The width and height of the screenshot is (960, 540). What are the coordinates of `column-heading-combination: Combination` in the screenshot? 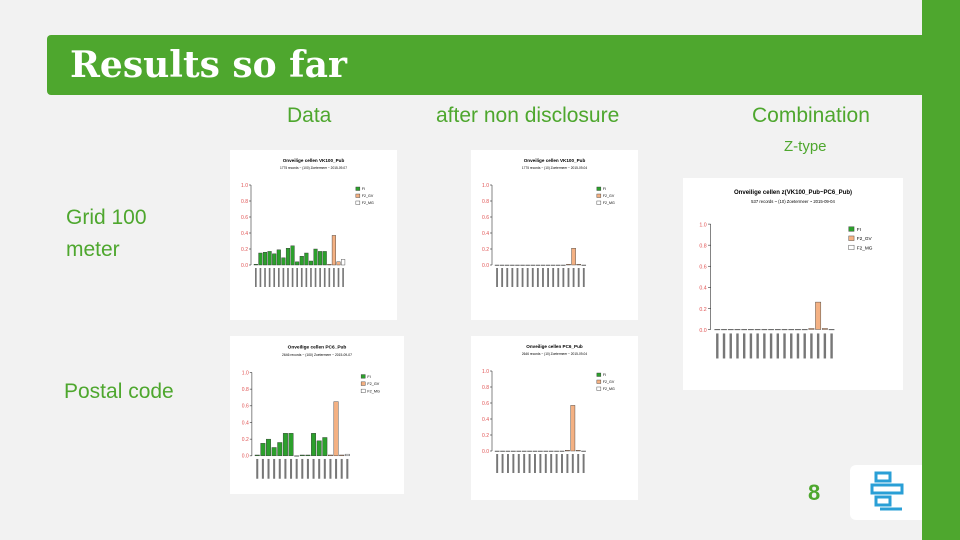 It's located at (811, 115).